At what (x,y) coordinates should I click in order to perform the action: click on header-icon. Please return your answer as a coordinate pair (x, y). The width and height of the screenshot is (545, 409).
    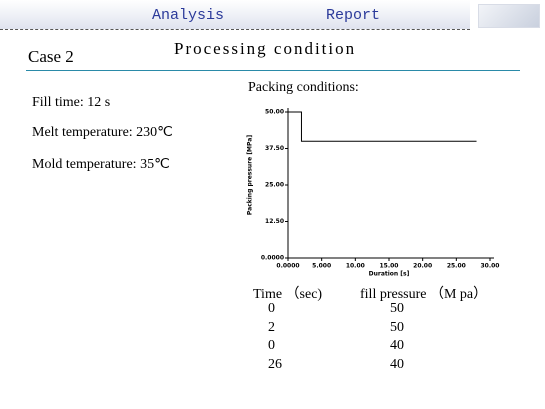
    Looking at the image, I should click on (509, 16).